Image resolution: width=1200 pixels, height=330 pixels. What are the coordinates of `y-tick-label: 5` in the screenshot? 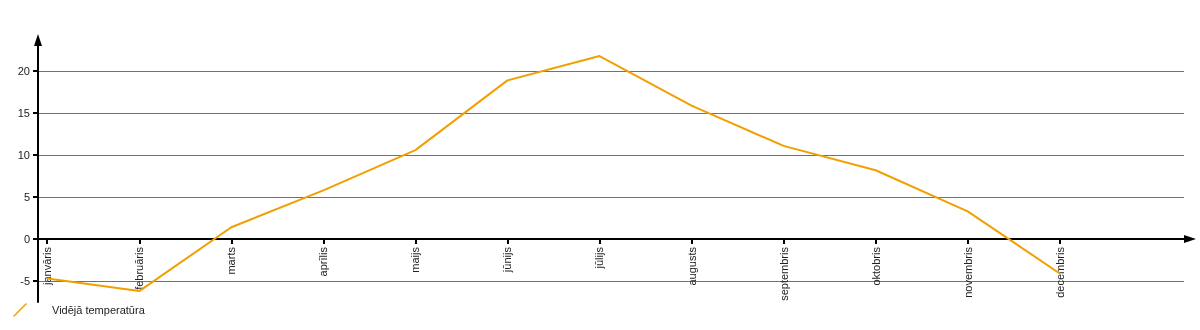 It's located at (26, 197).